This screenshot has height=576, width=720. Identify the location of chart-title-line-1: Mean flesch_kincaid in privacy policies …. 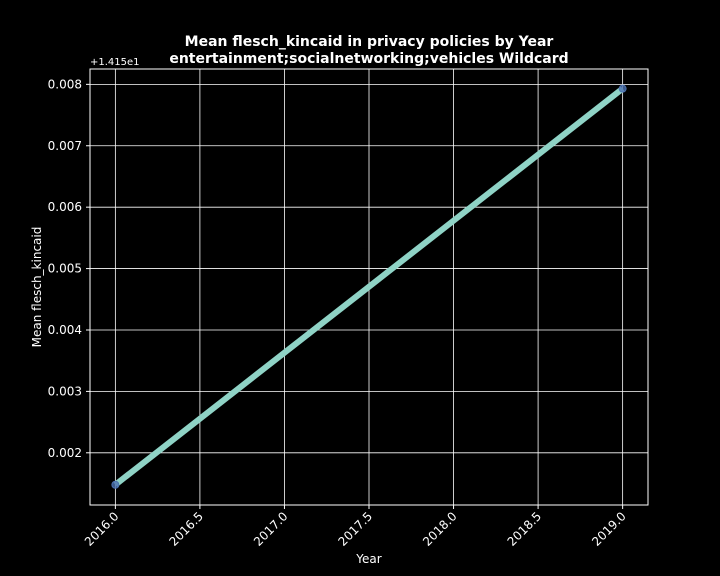
(369, 42).